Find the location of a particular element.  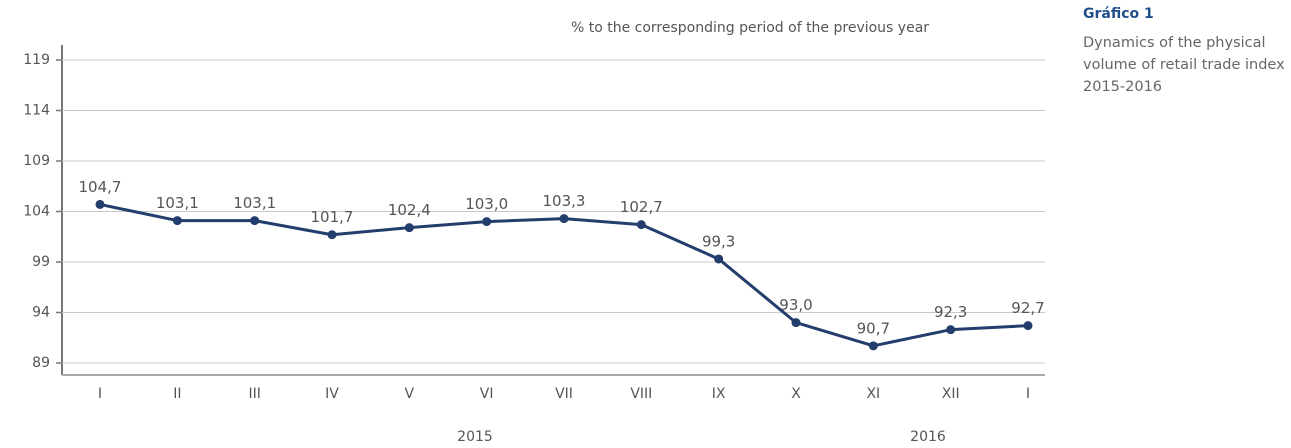

data-label: 101,7 is located at coordinates (332, 217).